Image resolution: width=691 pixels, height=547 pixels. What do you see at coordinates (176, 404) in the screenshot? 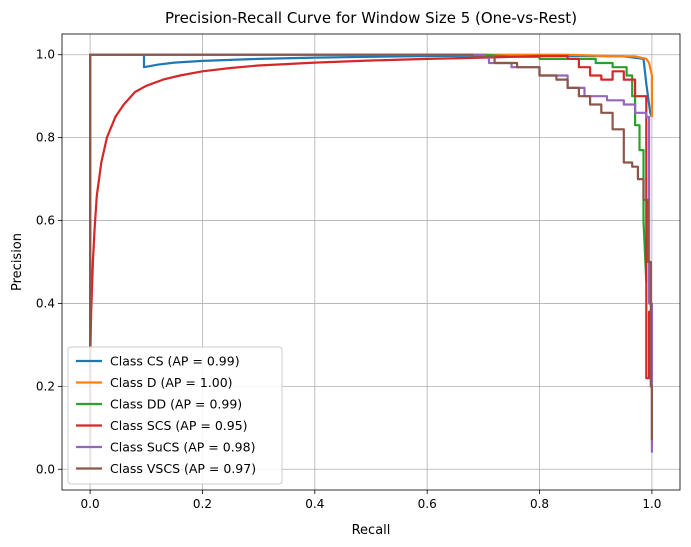
I see `legend-entry-label: Class DD (AP = 0.99)` at bounding box center [176, 404].